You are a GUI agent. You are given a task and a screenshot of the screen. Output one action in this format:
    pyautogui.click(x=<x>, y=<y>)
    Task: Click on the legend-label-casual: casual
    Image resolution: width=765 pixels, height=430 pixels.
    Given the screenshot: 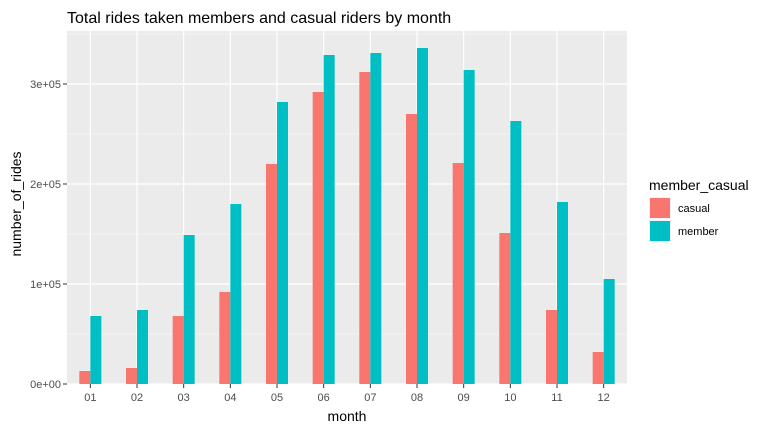 What is the action you would take?
    pyautogui.click(x=694, y=209)
    